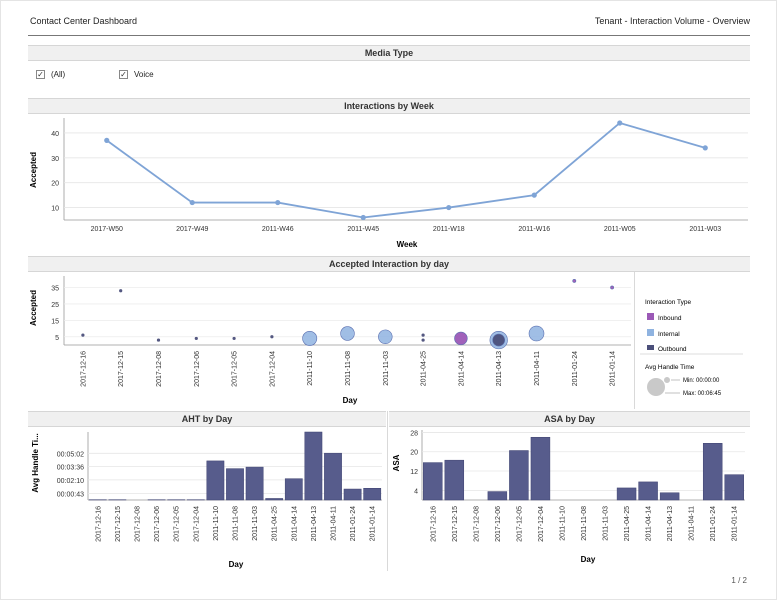  Describe the element at coordinates (353, 523) in the screenshot. I see `aht-x-tick-label: 2011-01-24` at that location.